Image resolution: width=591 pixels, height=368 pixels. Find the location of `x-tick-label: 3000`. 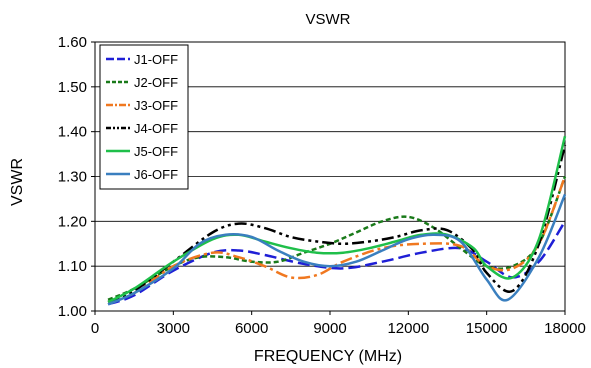

x-tick-label: 3000 is located at coordinates (173, 328).